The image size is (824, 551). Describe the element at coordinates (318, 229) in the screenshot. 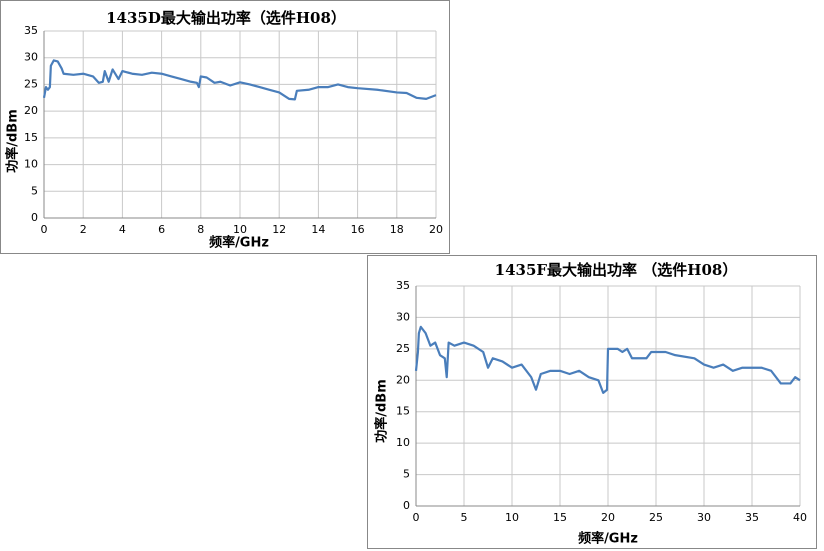

I see `x-tick-label: 14` at that location.